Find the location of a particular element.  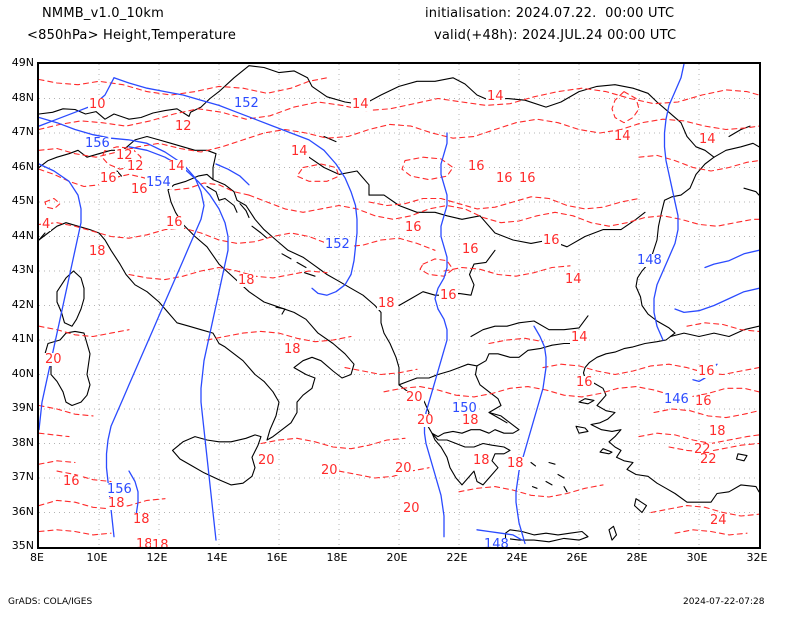

x-axis-tick-label: 28E is located at coordinates (637, 557).